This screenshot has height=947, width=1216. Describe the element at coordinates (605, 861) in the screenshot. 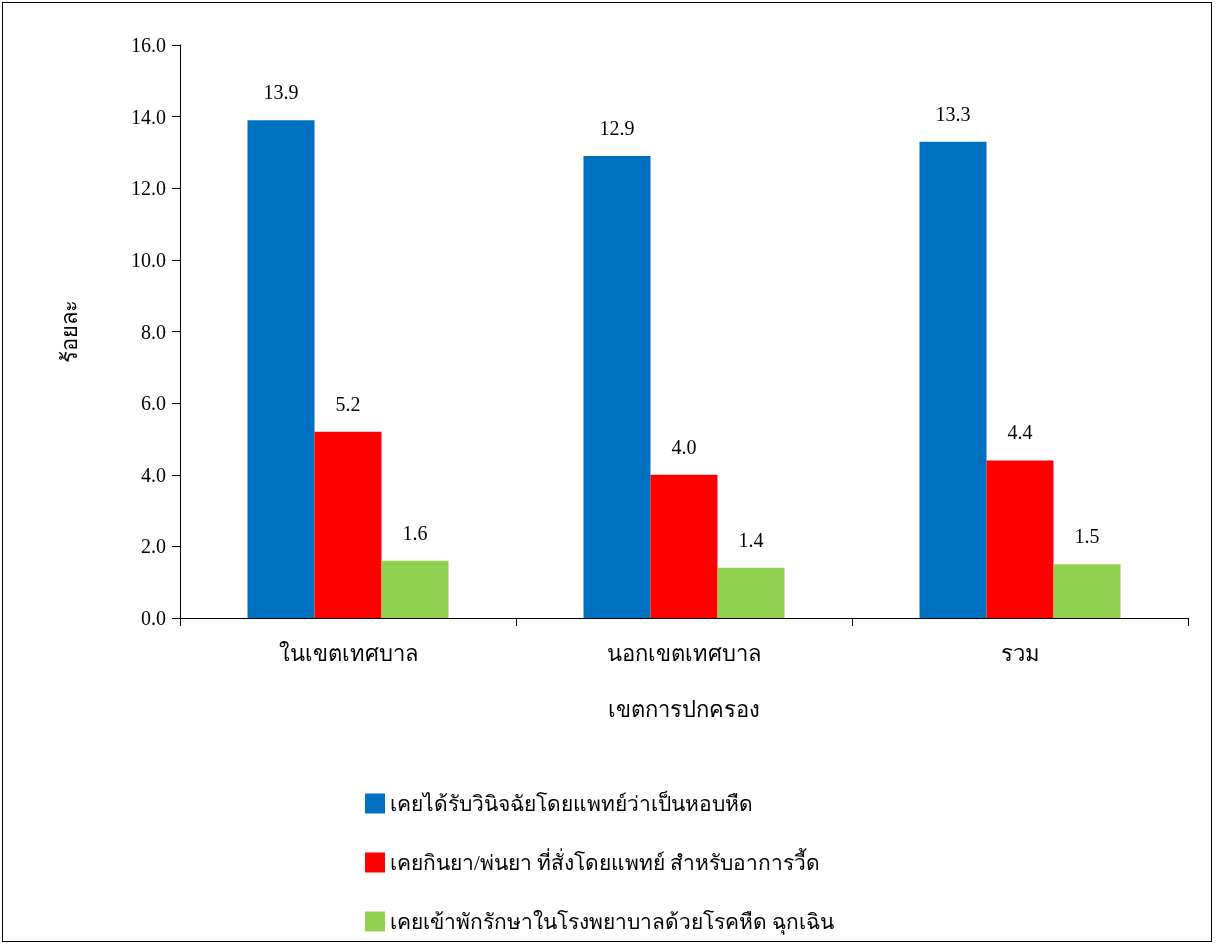

I see `legend-label: เคยกินยา/พ่นยา ที่สั่งโดยแพทย์ สำหรับอาการวี้ด` at that location.